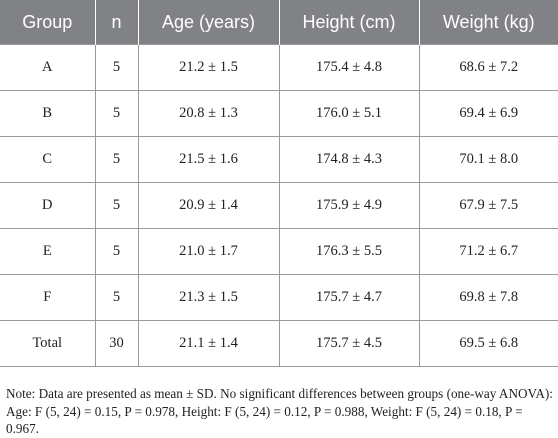  Describe the element at coordinates (48, 22) in the screenshot. I see `header-group: Group` at that location.